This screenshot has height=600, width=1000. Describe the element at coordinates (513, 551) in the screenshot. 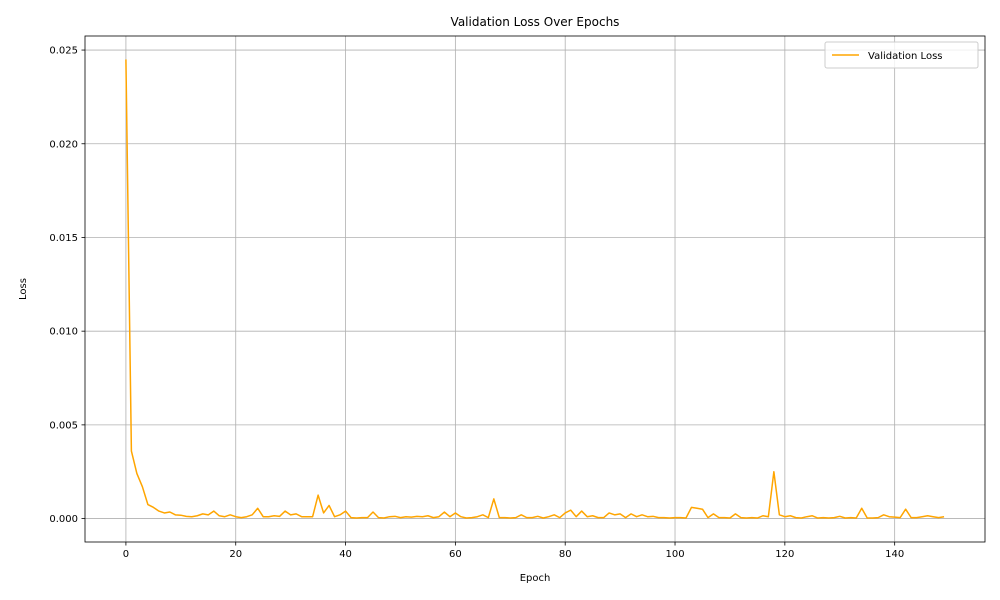

I see `x-axis-ticks: 0 20 40 60 80 100 120 140` at that location.